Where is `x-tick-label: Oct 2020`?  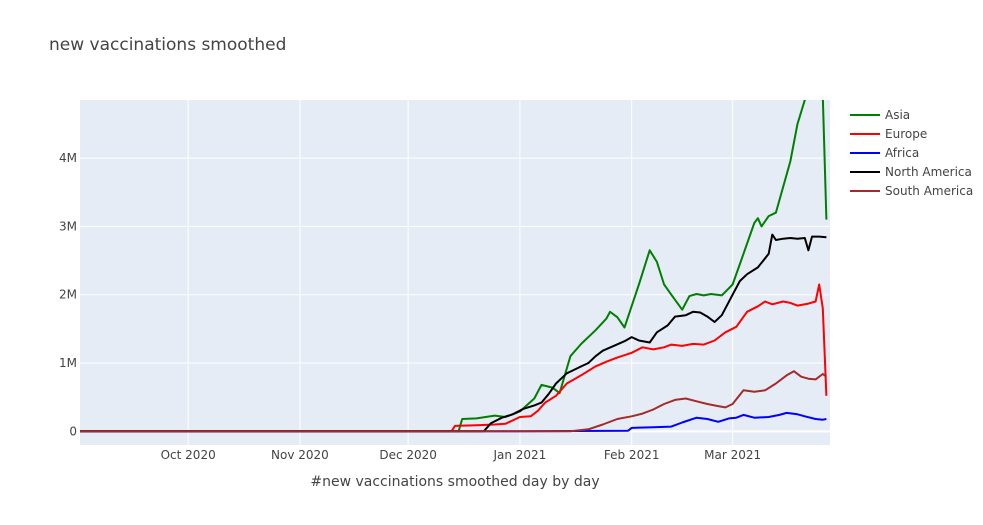 x-tick-label: Oct 2020 is located at coordinates (188, 455).